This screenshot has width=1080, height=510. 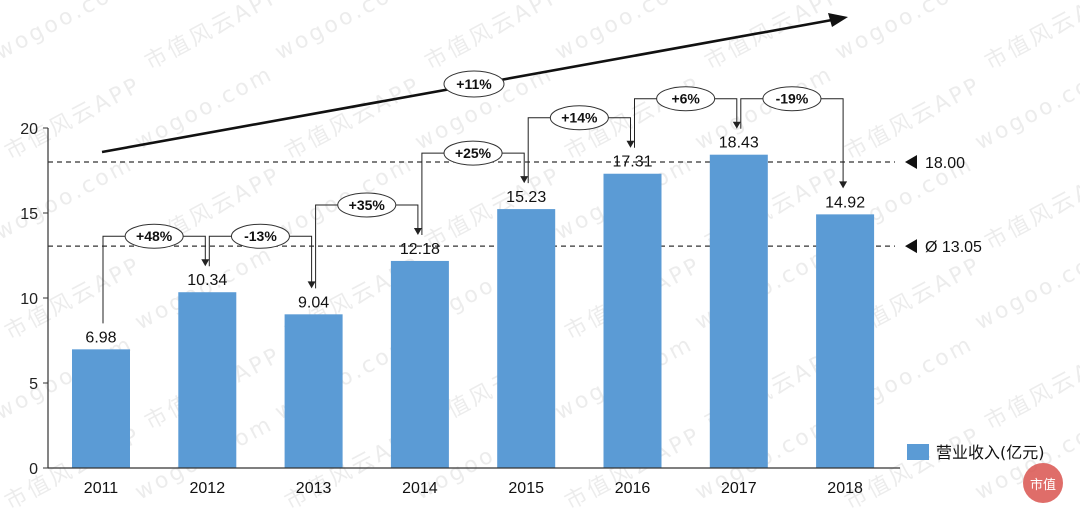 I want to click on reference-label: Ø 13.05, so click(x=953, y=247).